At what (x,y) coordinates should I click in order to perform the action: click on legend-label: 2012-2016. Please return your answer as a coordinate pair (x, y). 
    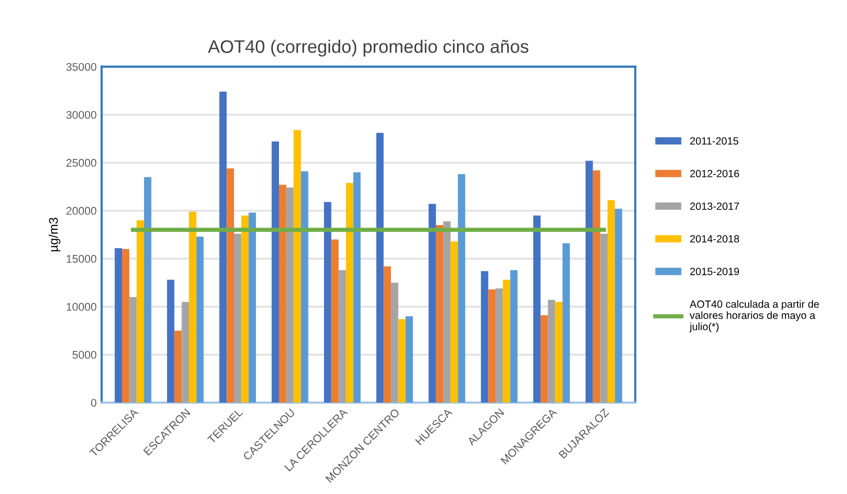
    Looking at the image, I should click on (715, 174).